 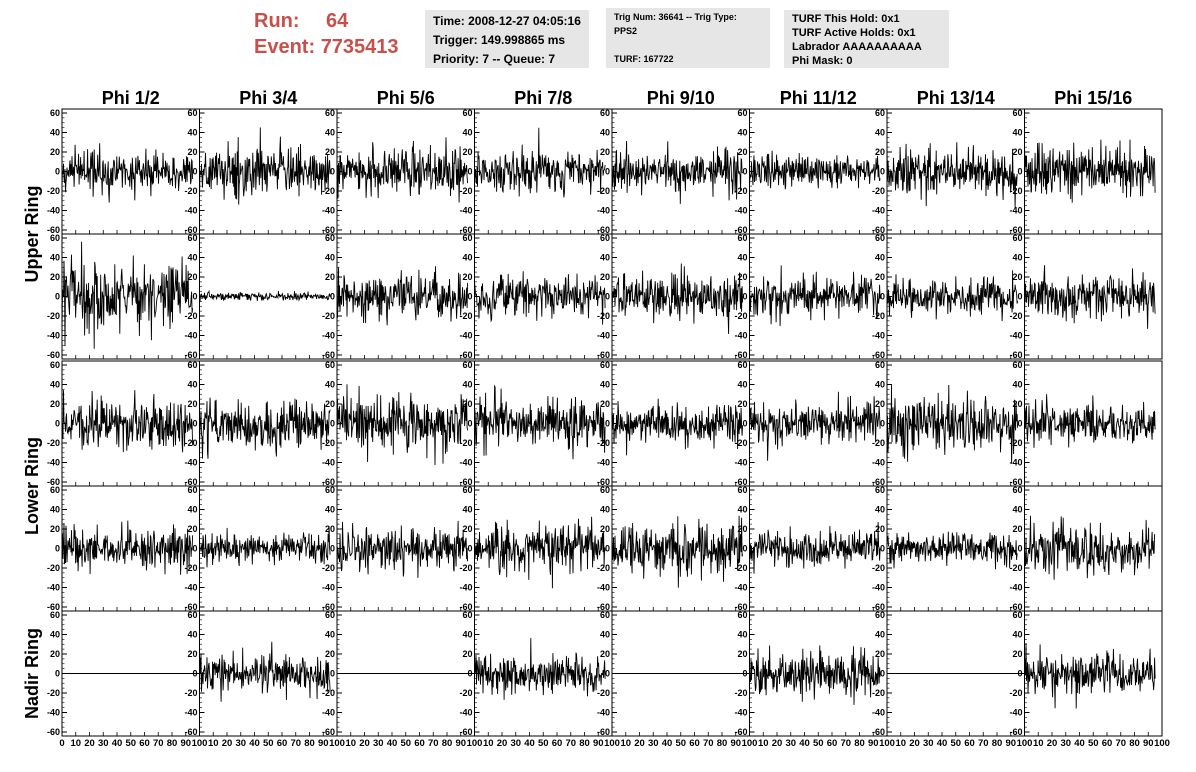 I want to click on x-tick-label: 90, so click(x=1148, y=743).